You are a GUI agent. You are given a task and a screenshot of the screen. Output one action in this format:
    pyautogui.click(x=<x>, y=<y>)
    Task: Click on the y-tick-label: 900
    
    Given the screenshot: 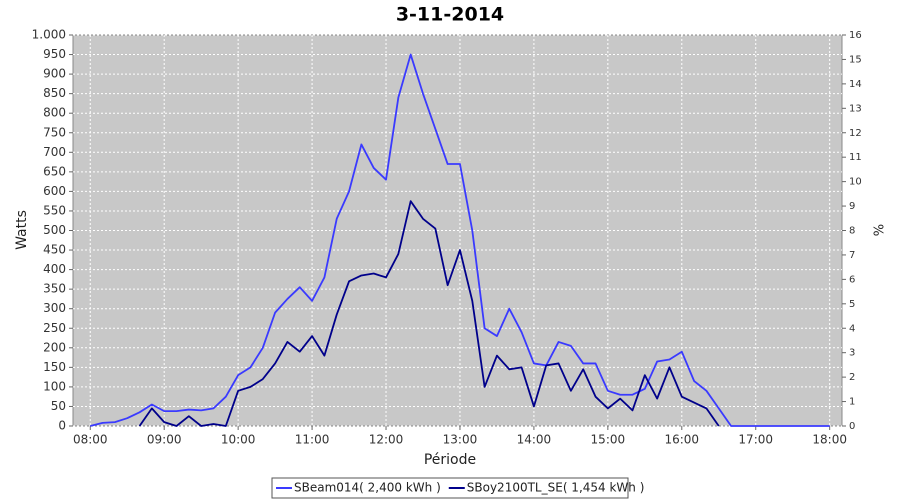 What is the action you would take?
    pyautogui.click(x=54, y=74)
    